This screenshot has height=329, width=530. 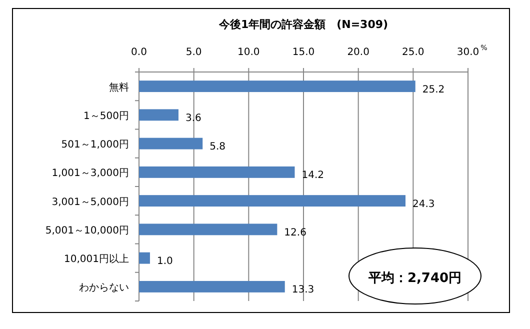 I want to click on y-tick-label: 3,001～5,000円, so click(x=90, y=202).